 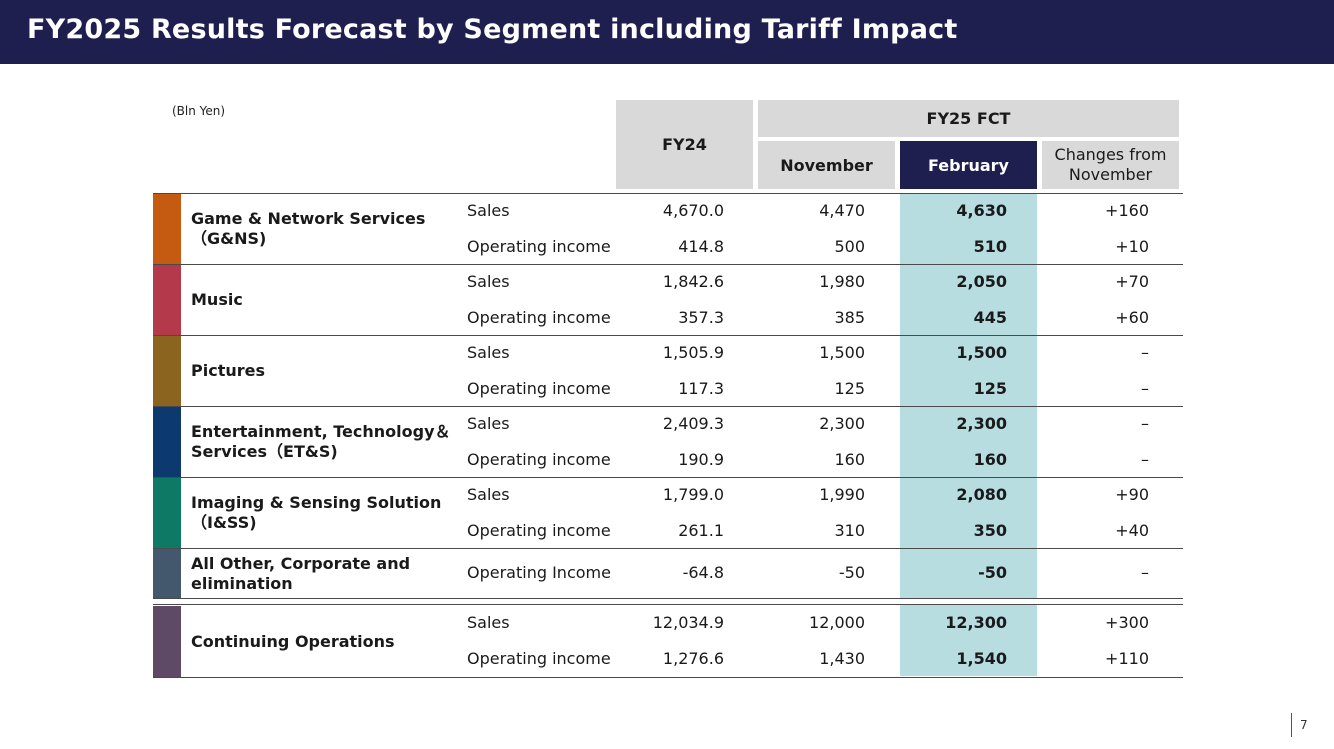 I want to click on value-fy24: 357.3, so click(x=701, y=317).